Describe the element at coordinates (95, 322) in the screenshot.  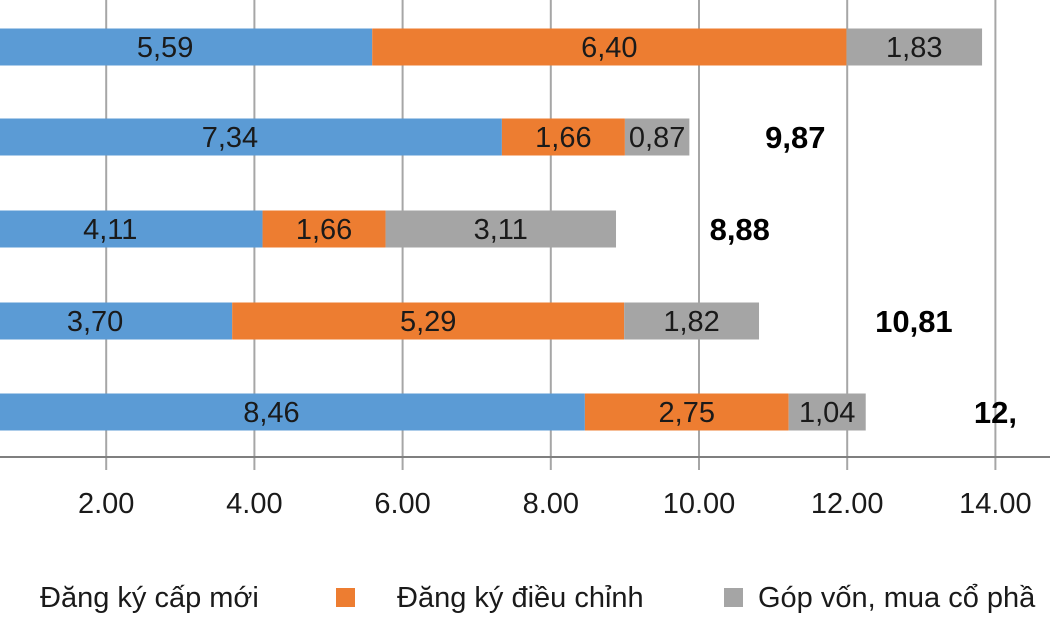
I see `data-label: 3,70` at that location.